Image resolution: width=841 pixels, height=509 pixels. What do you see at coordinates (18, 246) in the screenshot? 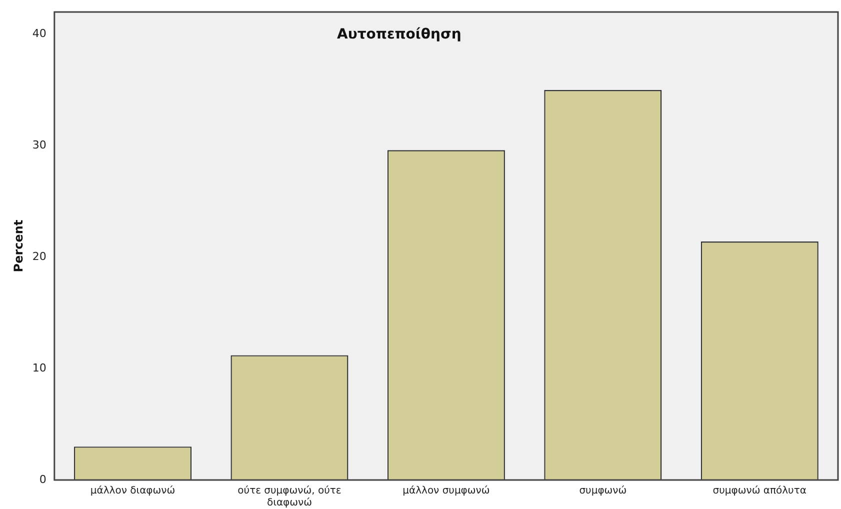
I see `y-axis-title: Percent` at bounding box center [18, 246].